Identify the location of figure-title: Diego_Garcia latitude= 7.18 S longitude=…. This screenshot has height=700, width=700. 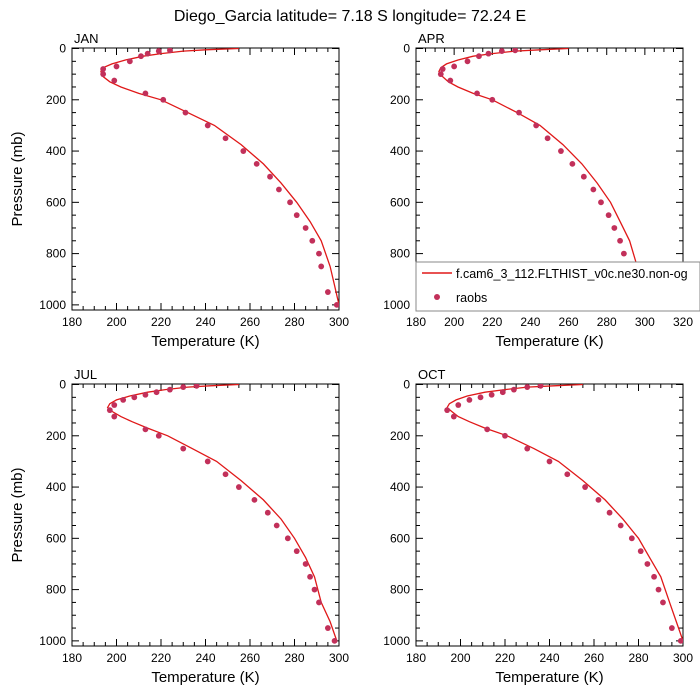
(350, 16).